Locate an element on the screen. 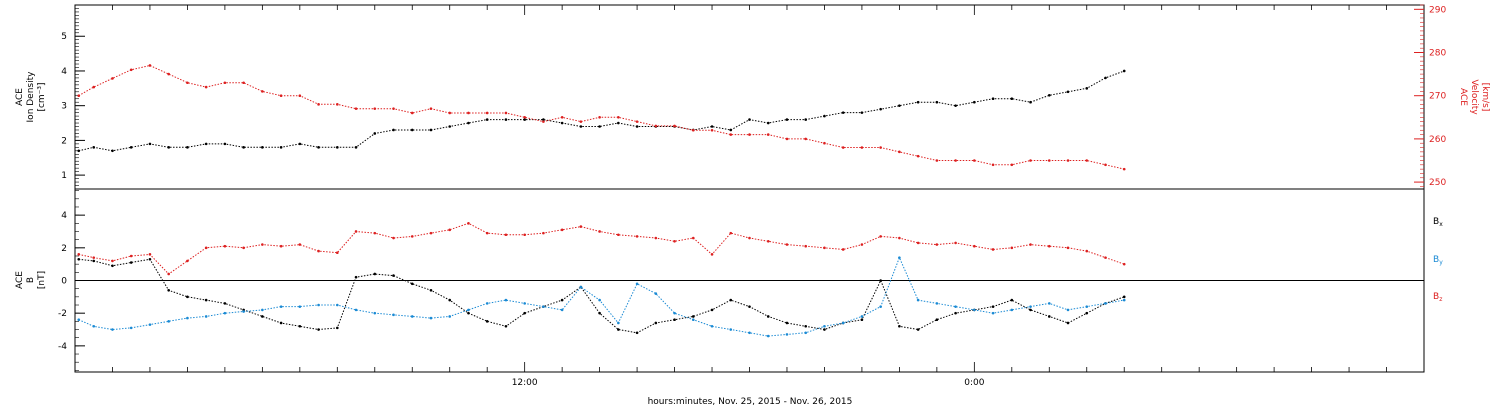  series-line is located at coordinates (601, 248).